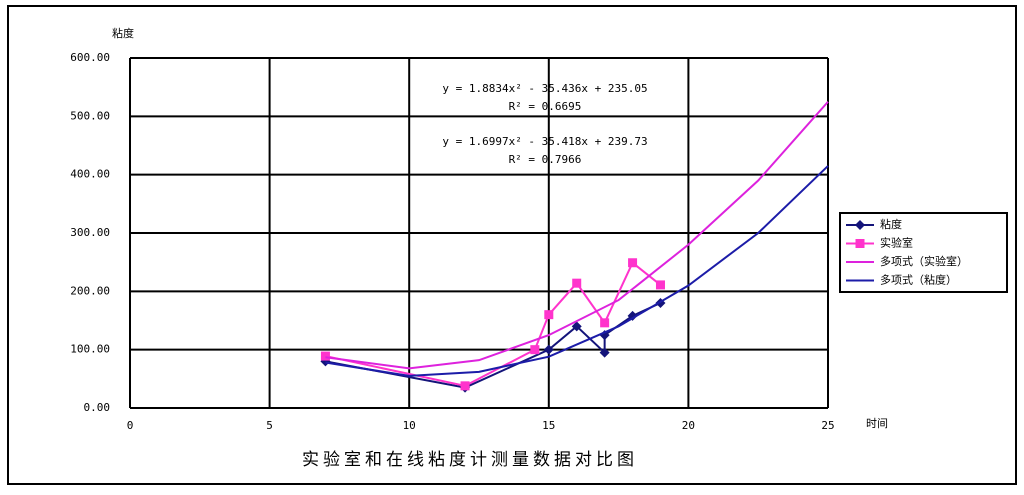 The height and width of the screenshot is (495, 1024). Describe the element at coordinates (918, 280) in the screenshot. I see `legend-label: 多项式（粘度）` at that location.